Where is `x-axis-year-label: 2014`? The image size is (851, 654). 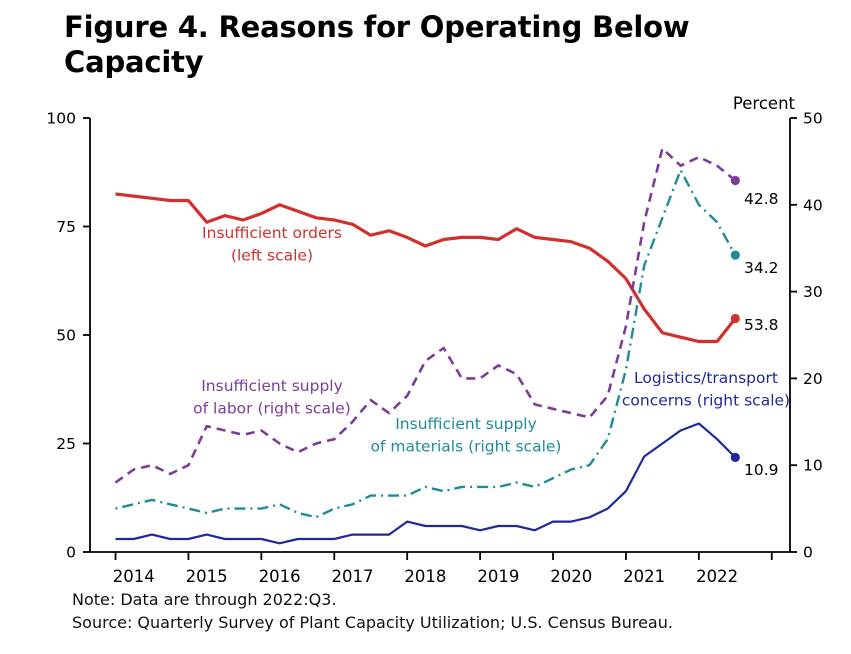
x-axis-year-label: 2014 is located at coordinates (134, 576).